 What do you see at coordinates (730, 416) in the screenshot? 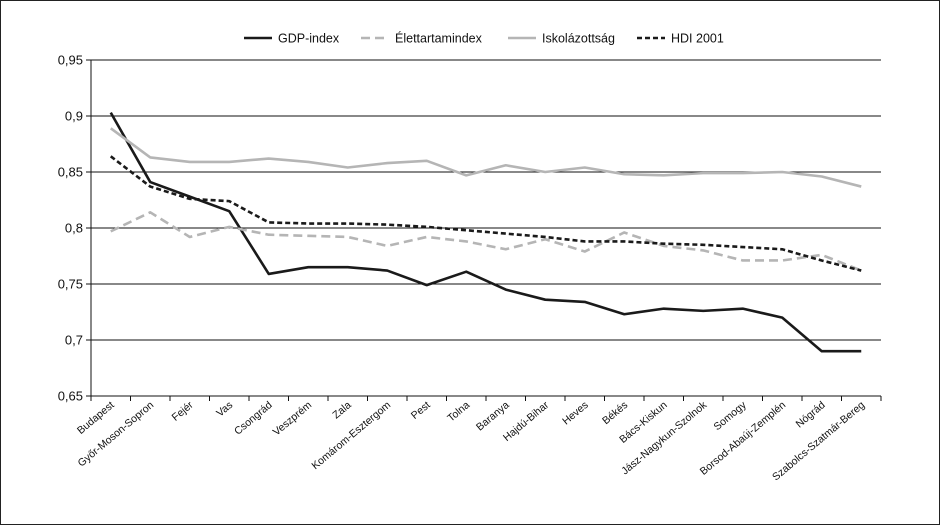
I see `x-tick-label: Somogy` at bounding box center [730, 416].